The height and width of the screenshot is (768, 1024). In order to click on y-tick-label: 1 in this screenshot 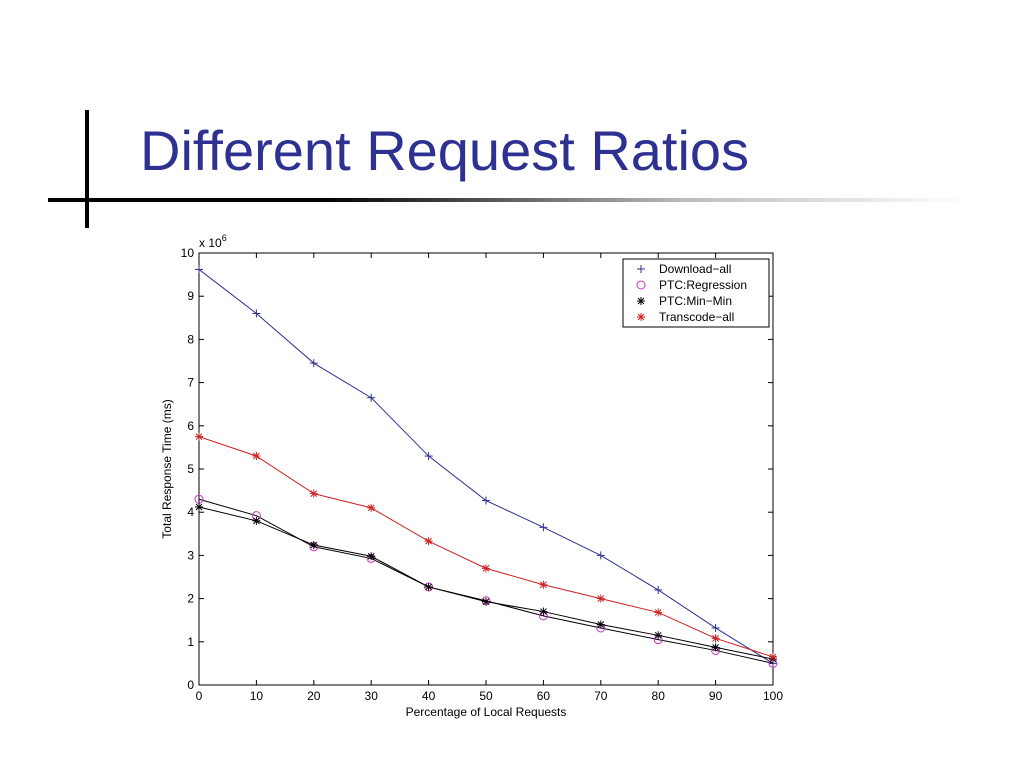, I will do `click(190, 642)`.